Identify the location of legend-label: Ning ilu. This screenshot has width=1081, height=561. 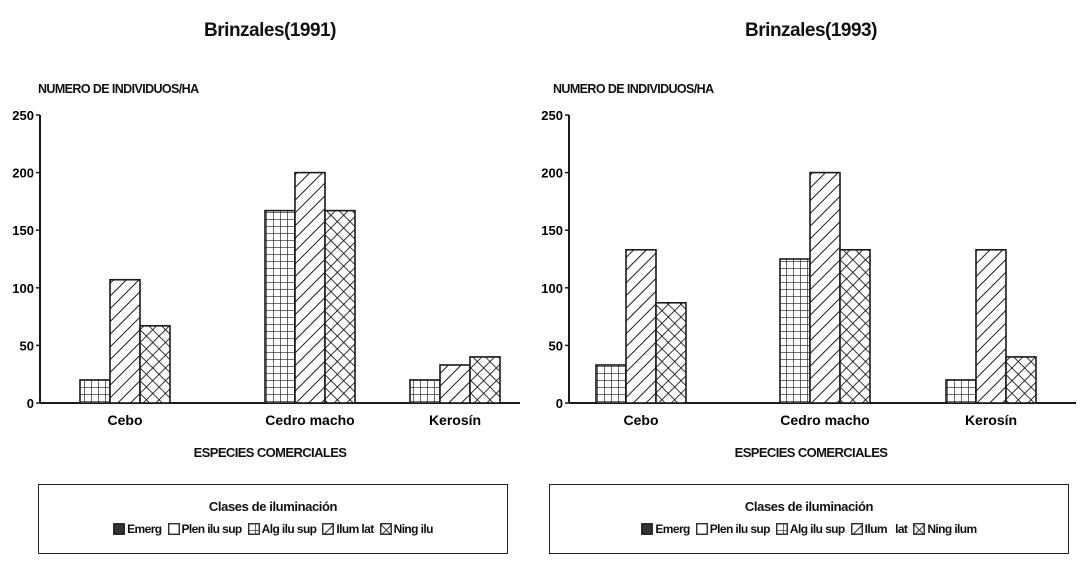
(413, 529).